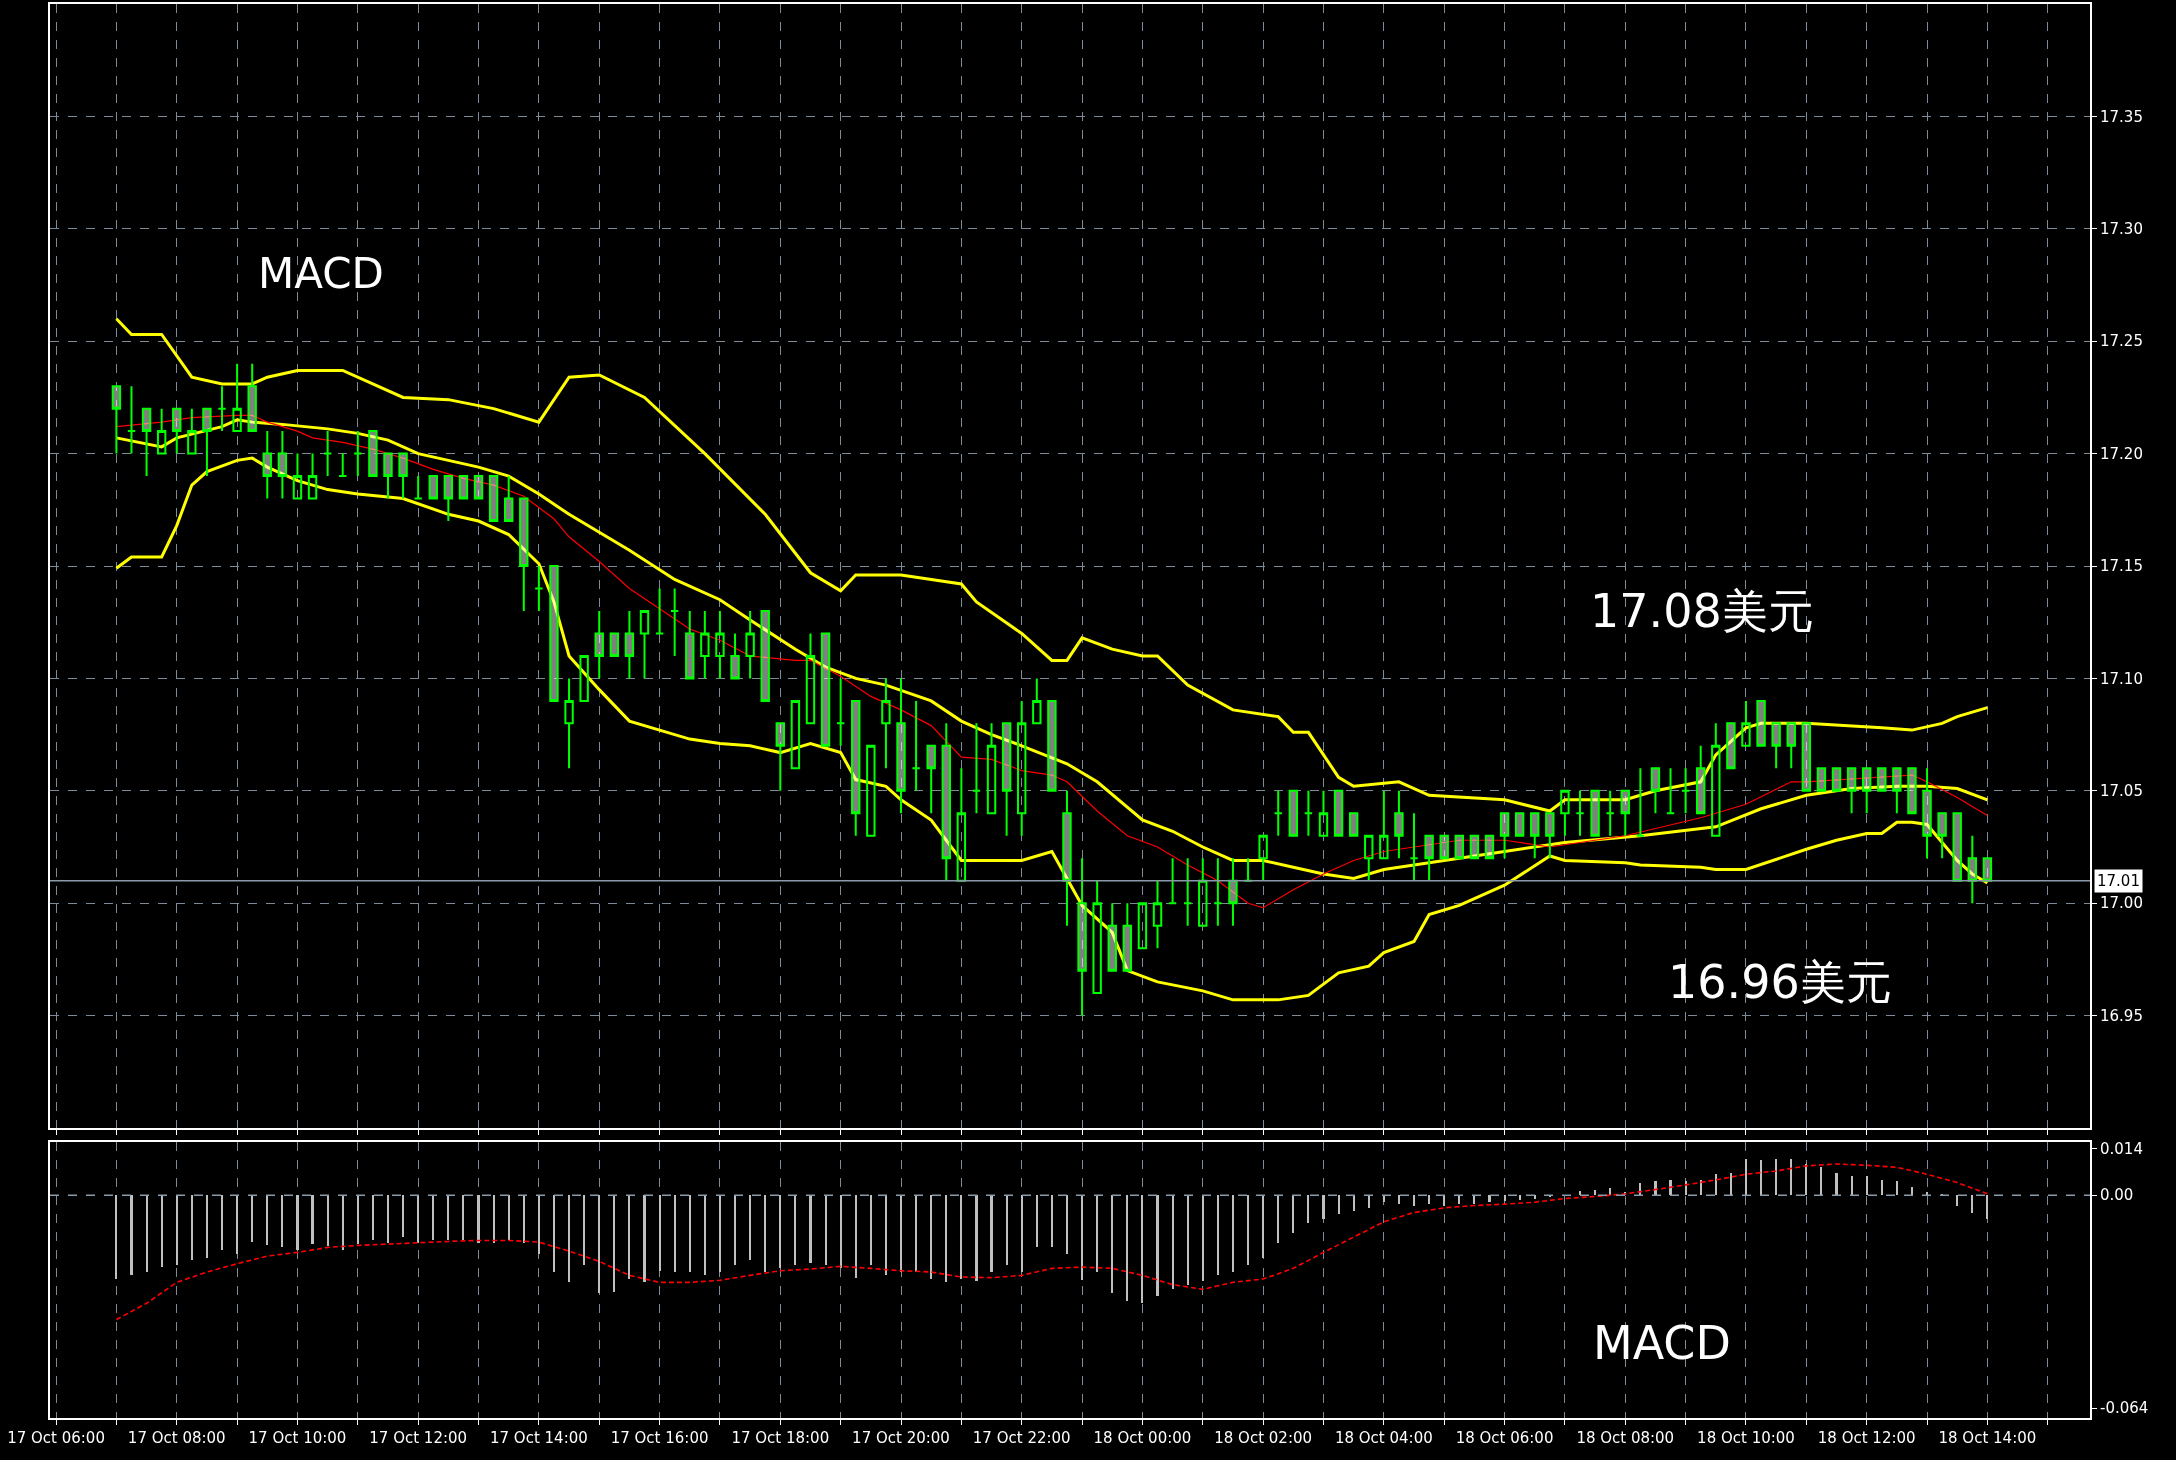 The image size is (2176, 1460). Describe the element at coordinates (56, 1438) in the screenshot. I see `x-tick-label: 17 Oct 06:00` at that location.